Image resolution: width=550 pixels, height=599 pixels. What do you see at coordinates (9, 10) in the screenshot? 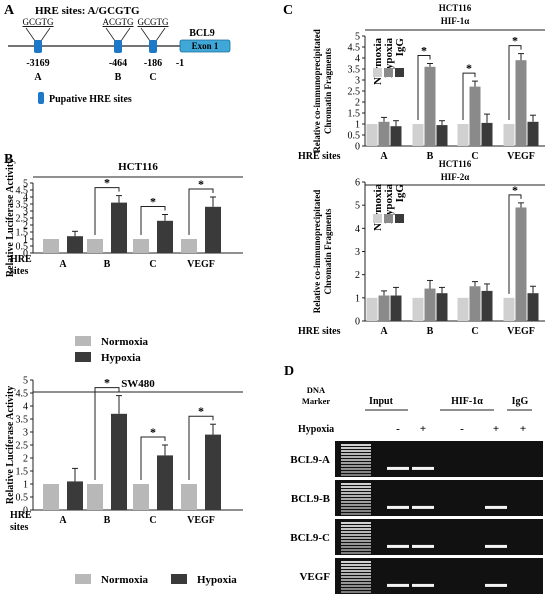
I see `panel-letter-a: A` at bounding box center [9, 10].